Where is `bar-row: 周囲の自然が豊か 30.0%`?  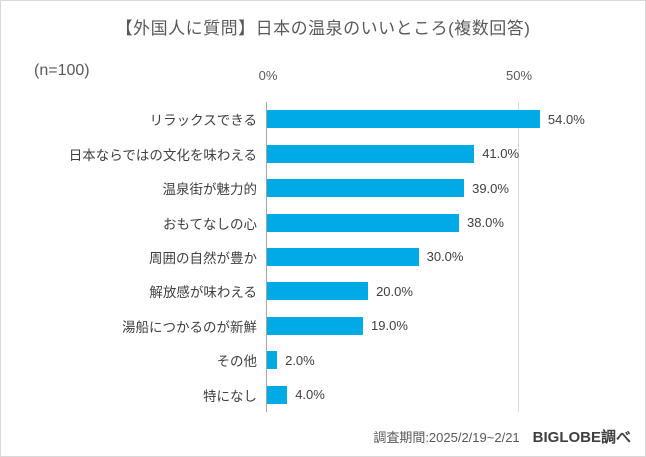 bar-row: 周囲の自然が豊か 30.0% is located at coordinates (323, 257).